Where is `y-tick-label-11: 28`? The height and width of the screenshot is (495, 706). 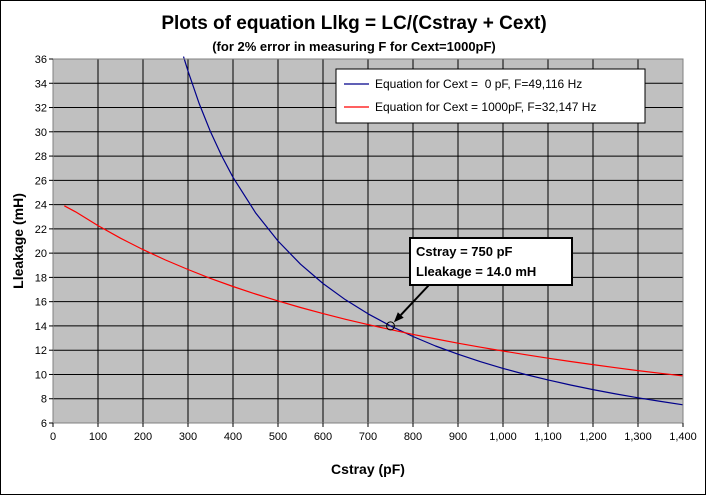
y-tick-label-11: 28 is located at coordinates (41, 157).